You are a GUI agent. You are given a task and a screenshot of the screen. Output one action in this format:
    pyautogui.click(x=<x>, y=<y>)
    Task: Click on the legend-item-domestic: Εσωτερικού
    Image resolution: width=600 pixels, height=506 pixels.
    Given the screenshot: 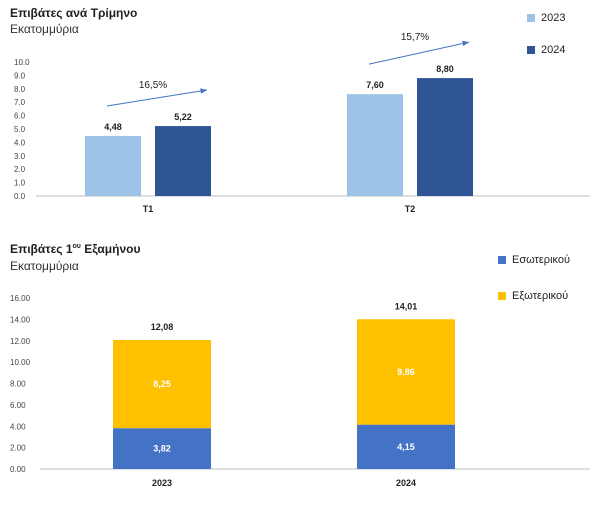 What is the action you would take?
    pyautogui.click(x=534, y=260)
    